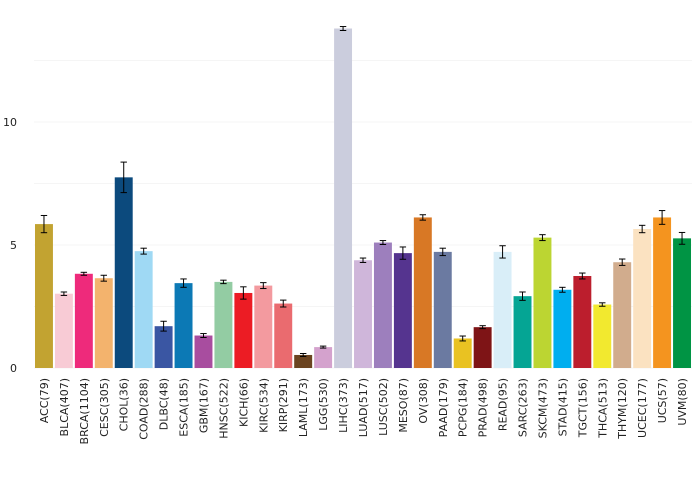  I want to click on x-tick-label: COAD(288), so click(144, 409).